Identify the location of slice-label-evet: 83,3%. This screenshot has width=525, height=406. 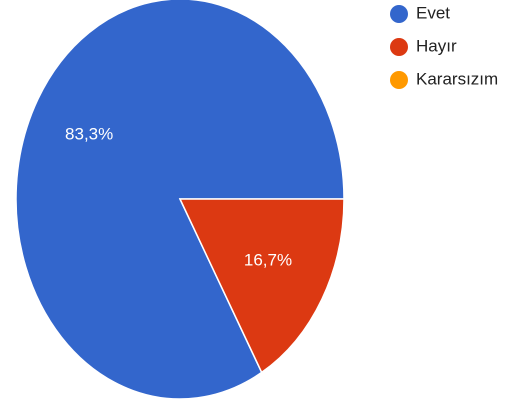
(89, 133).